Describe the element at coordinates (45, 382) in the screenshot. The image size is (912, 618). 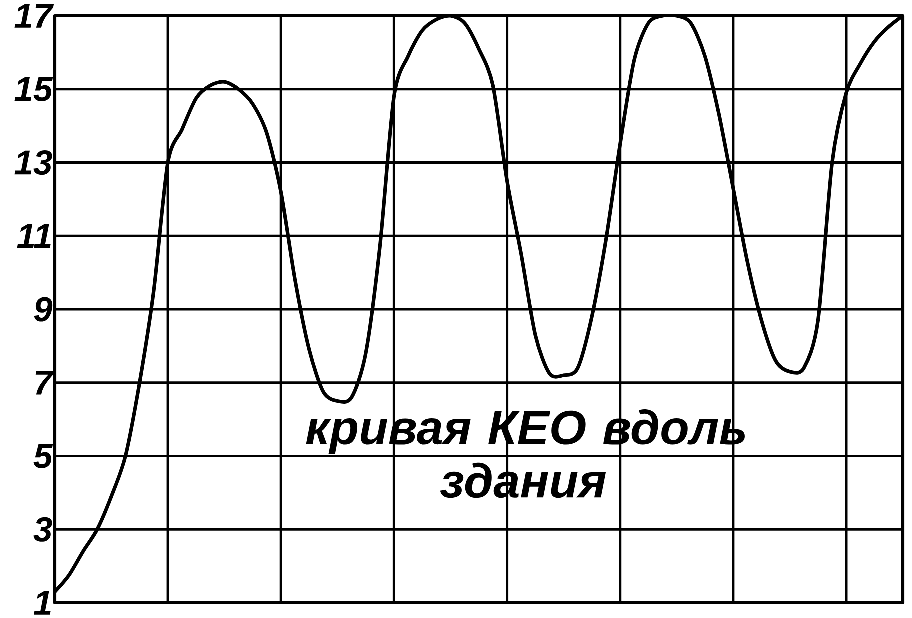
I see `y-tick-label: 7` at that location.